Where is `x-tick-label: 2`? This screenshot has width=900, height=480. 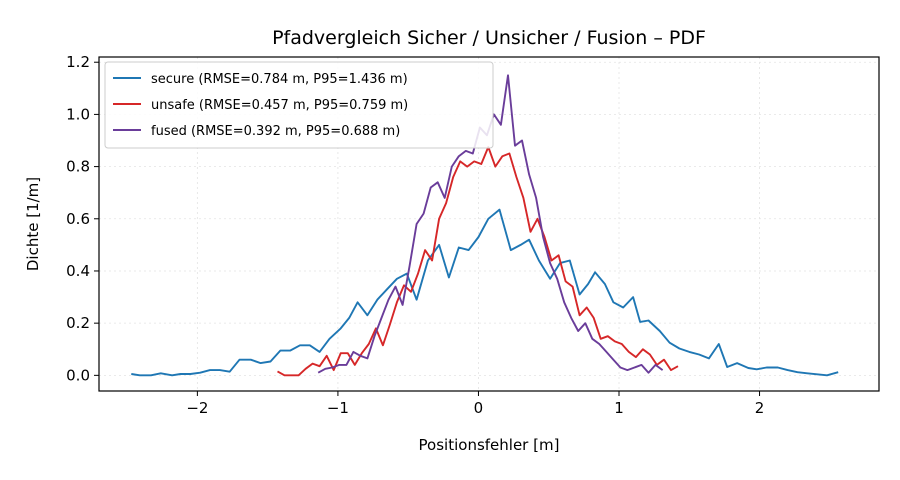
x-tick-label: 2 is located at coordinates (760, 408).